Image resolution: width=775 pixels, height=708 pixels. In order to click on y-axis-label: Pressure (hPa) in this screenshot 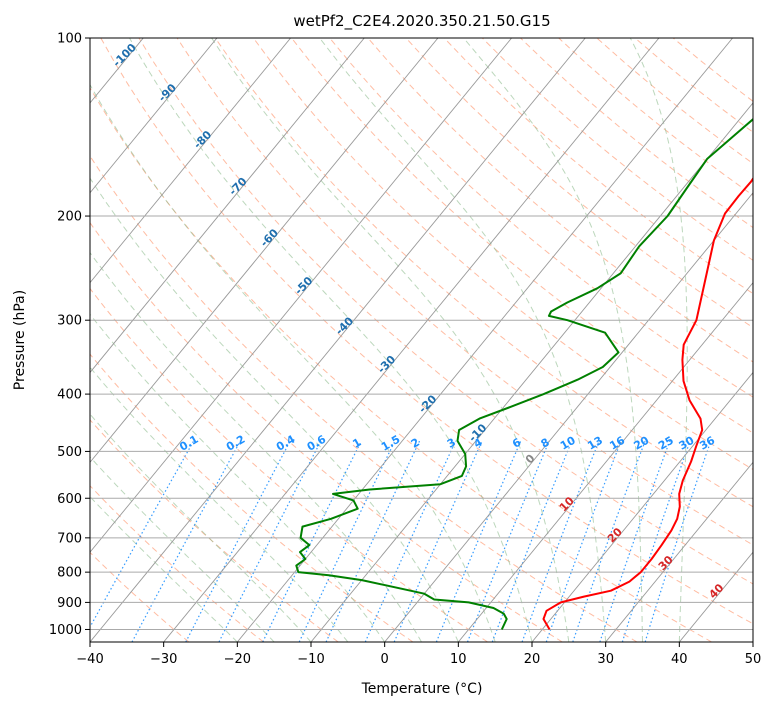, I will do `click(20, 340)`.